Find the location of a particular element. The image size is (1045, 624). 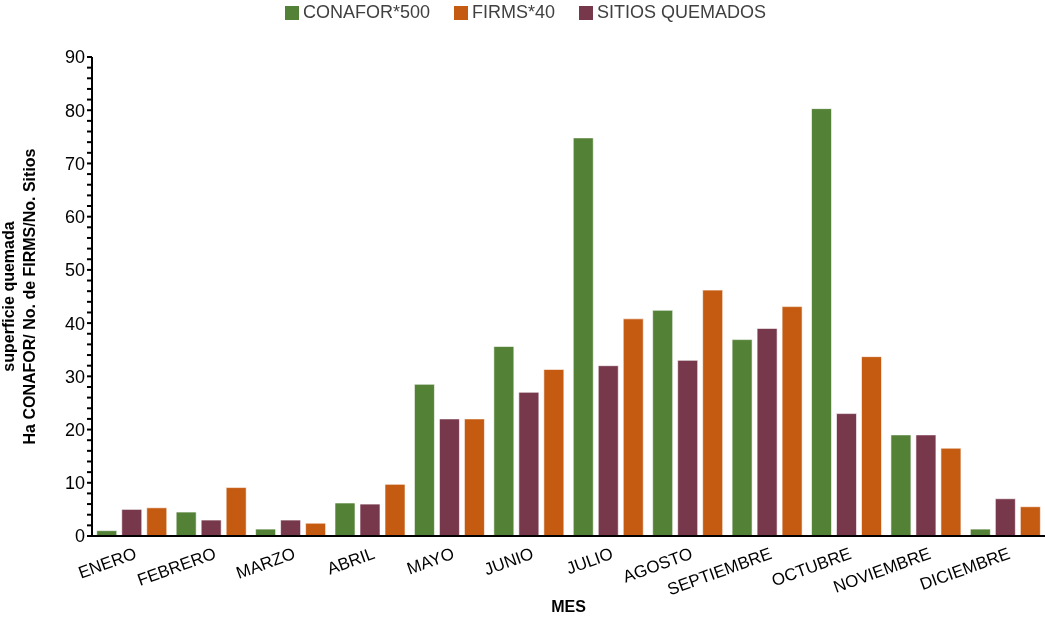

y-tick-label: 70 is located at coordinates (74, 163).